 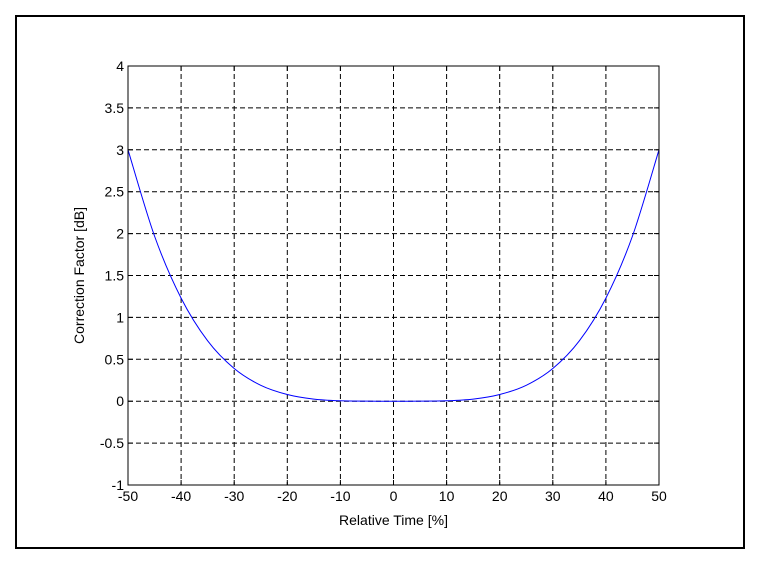 What do you see at coordinates (115, 359) in the screenshot?
I see `y-tick-label: 0.5` at bounding box center [115, 359].